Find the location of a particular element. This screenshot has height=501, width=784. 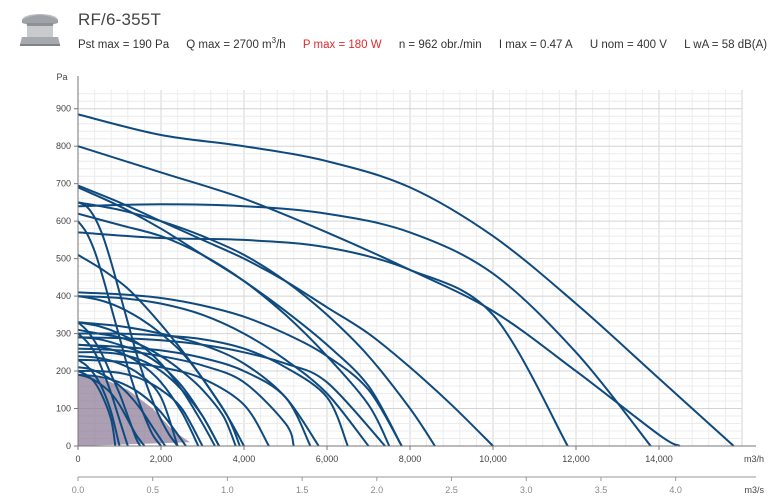

spec-pmax: P max = 180 W is located at coordinates (342, 44).